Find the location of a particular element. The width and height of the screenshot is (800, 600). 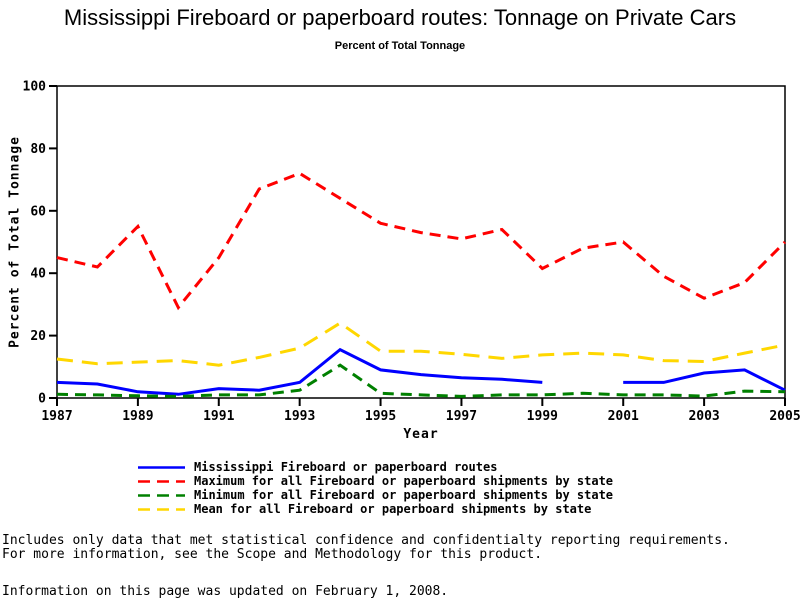

legend-line-swatch-green is located at coordinates (161, 495).